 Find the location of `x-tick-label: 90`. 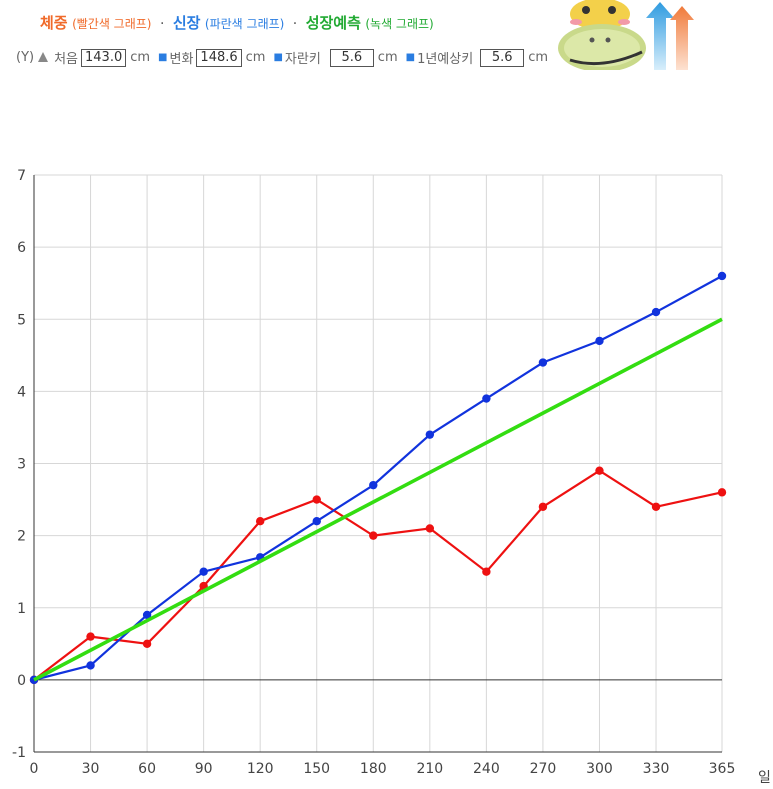

x-tick-label: 90 is located at coordinates (204, 769).